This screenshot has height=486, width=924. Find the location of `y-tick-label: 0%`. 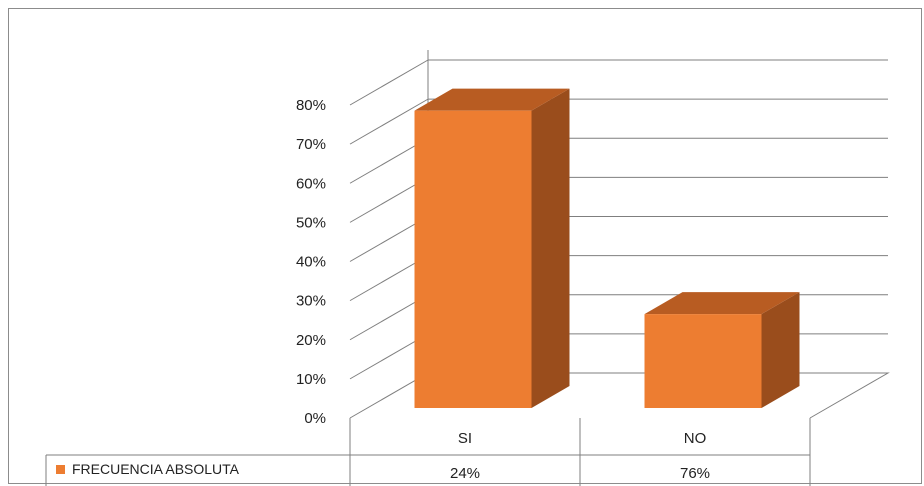

y-tick-label: 0% is located at coordinates (315, 418).